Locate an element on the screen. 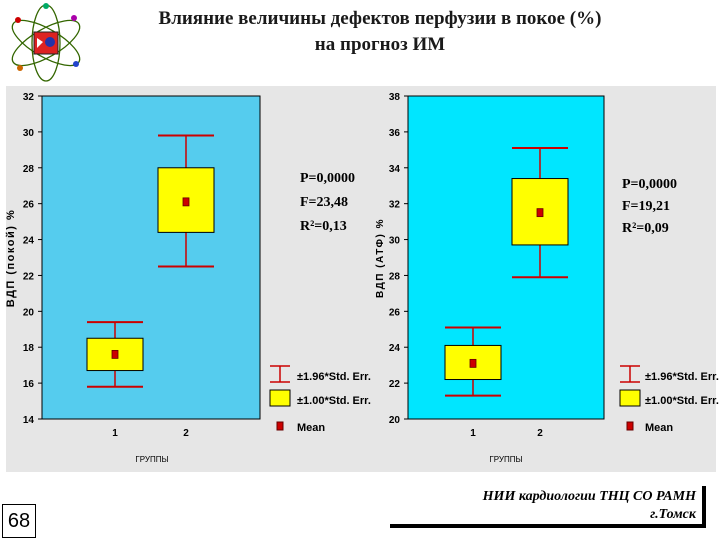 The height and width of the screenshot is (540, 720). footer-line-2: г.Томск is located at coordinates (673, 514).